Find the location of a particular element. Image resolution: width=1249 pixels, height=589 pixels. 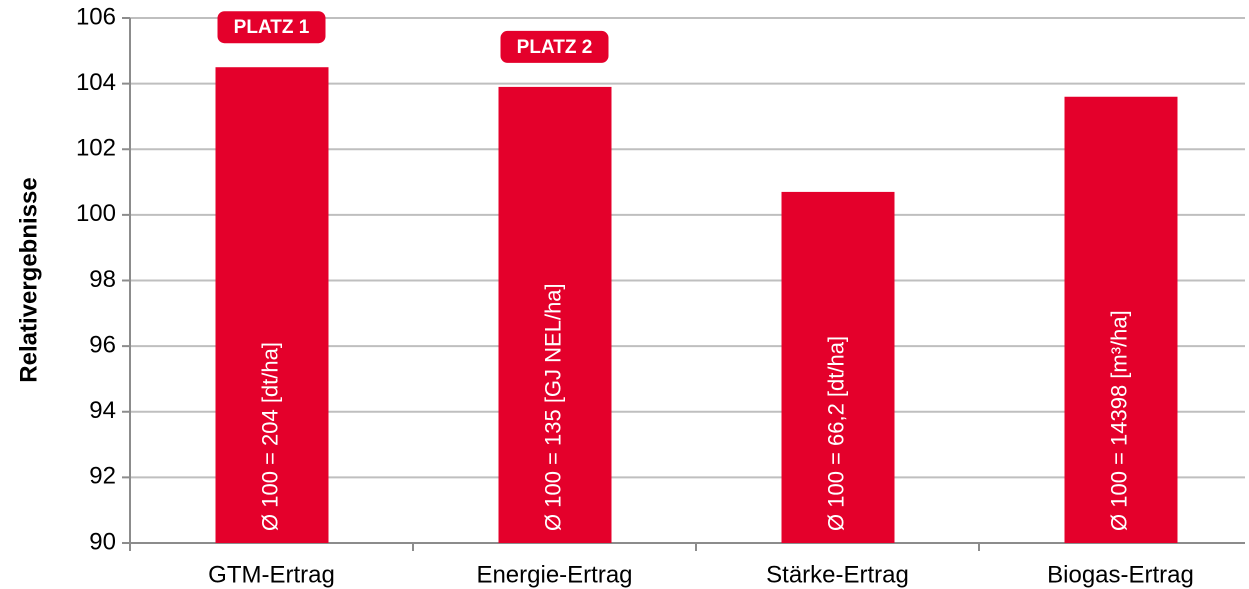

bar-label: Ø 100 = 204 [dt/ha] is located at coordinates (269, 436).